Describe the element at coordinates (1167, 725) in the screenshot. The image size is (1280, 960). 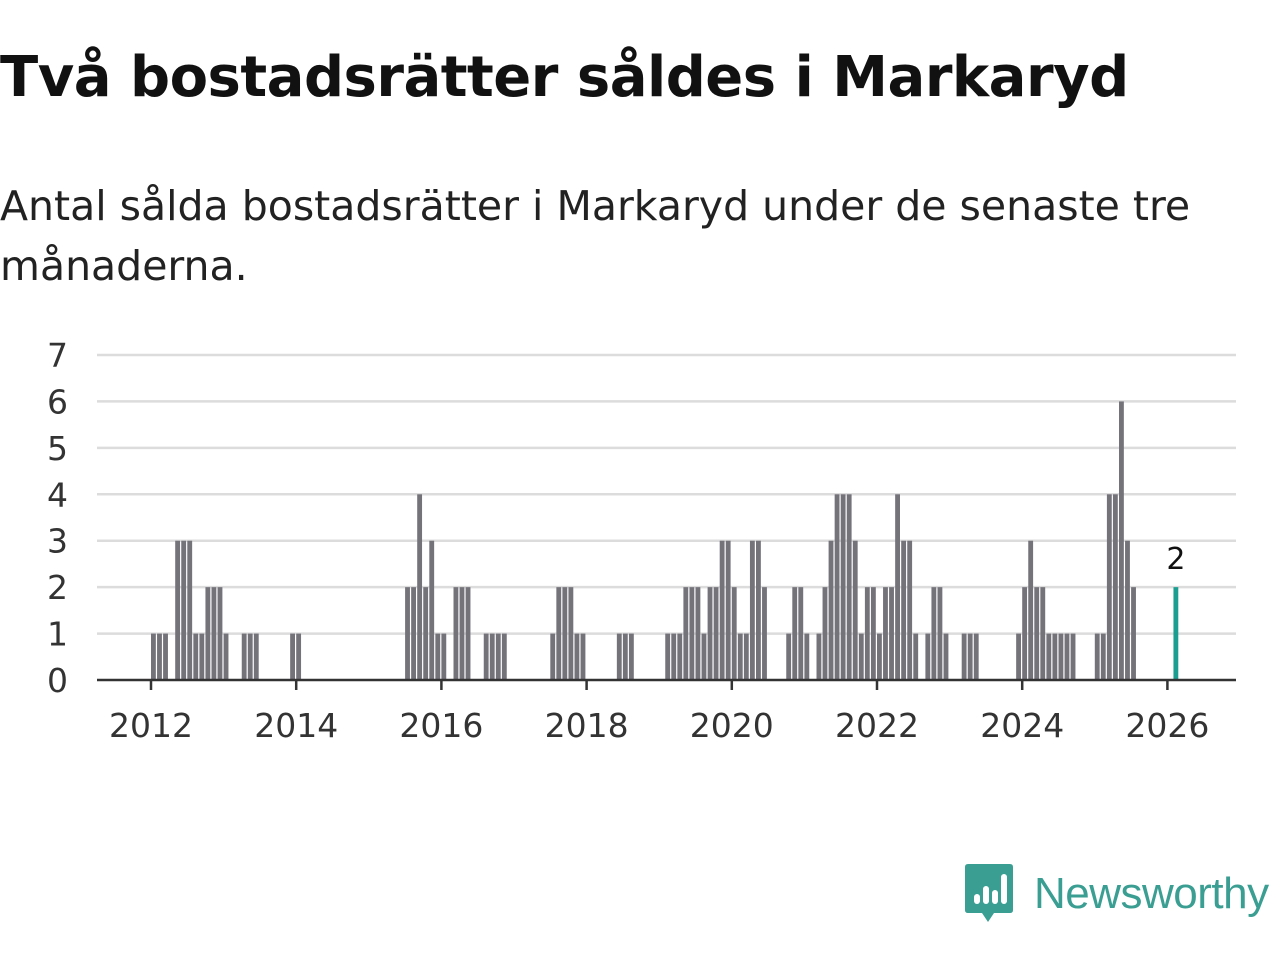
I see `x-tick-label: 2026` at that location.